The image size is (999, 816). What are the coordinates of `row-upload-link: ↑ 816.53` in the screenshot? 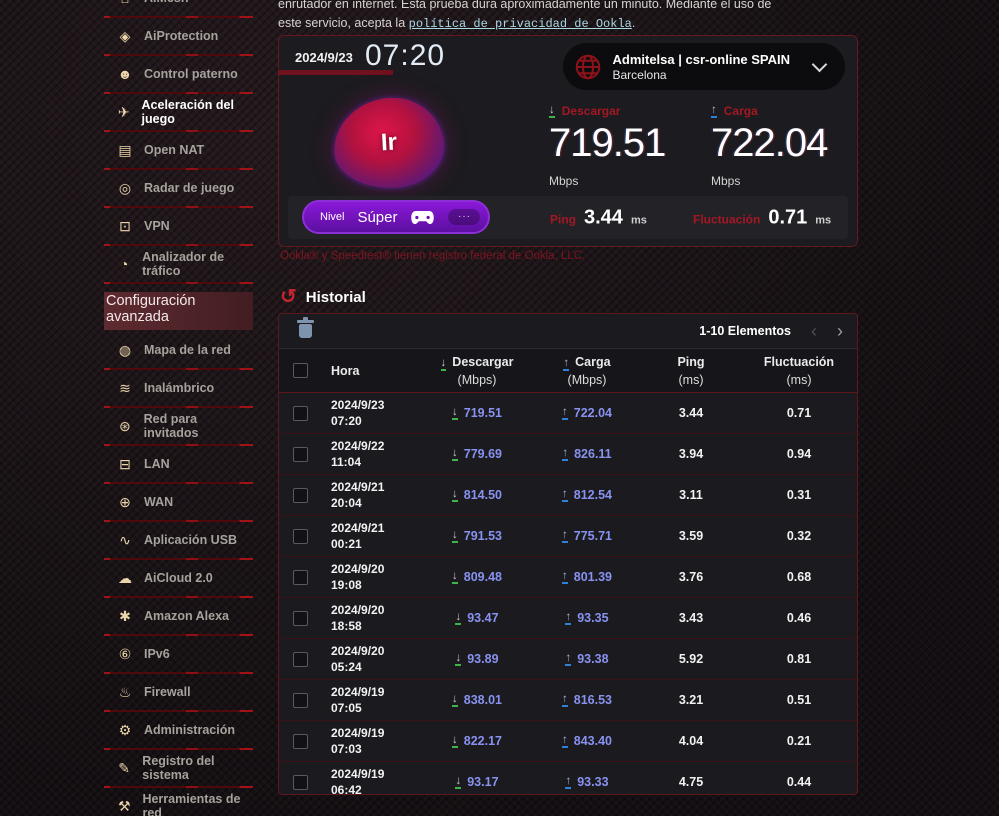 It's located at (587, 700).